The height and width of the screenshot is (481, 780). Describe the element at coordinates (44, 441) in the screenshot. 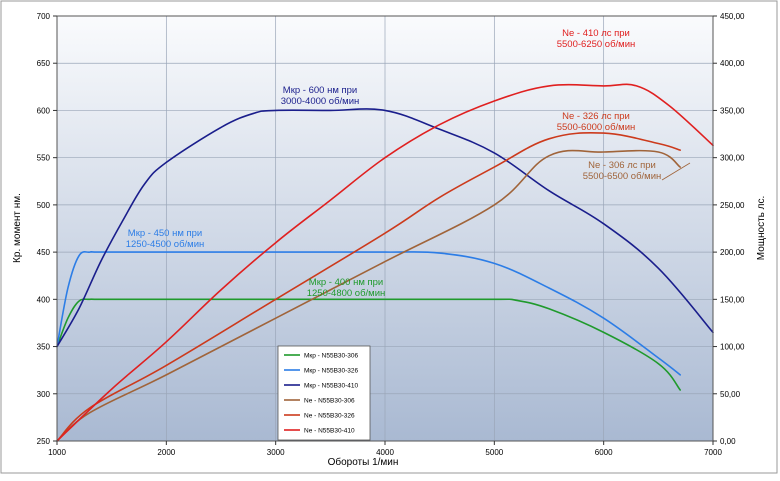

I see `y-tick-label: 250` at that location.